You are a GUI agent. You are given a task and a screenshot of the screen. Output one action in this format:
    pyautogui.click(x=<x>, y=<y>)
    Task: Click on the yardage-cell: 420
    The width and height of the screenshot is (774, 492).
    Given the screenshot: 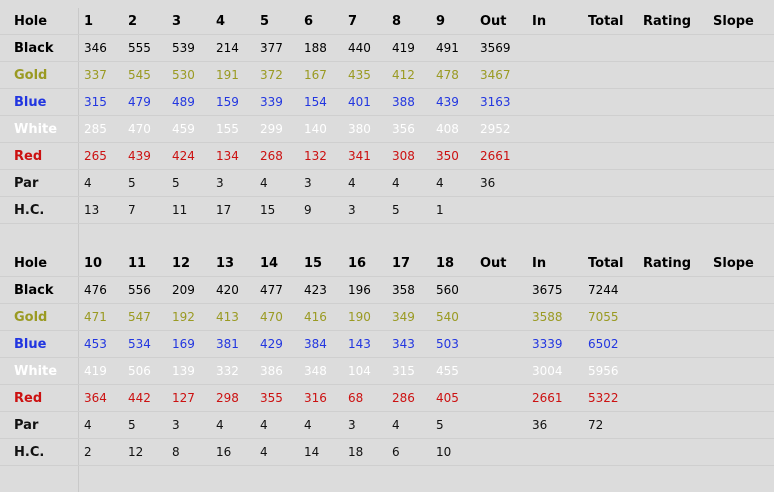 What is the action you would take?
    pyautogui.click(x=227, y=290)
    